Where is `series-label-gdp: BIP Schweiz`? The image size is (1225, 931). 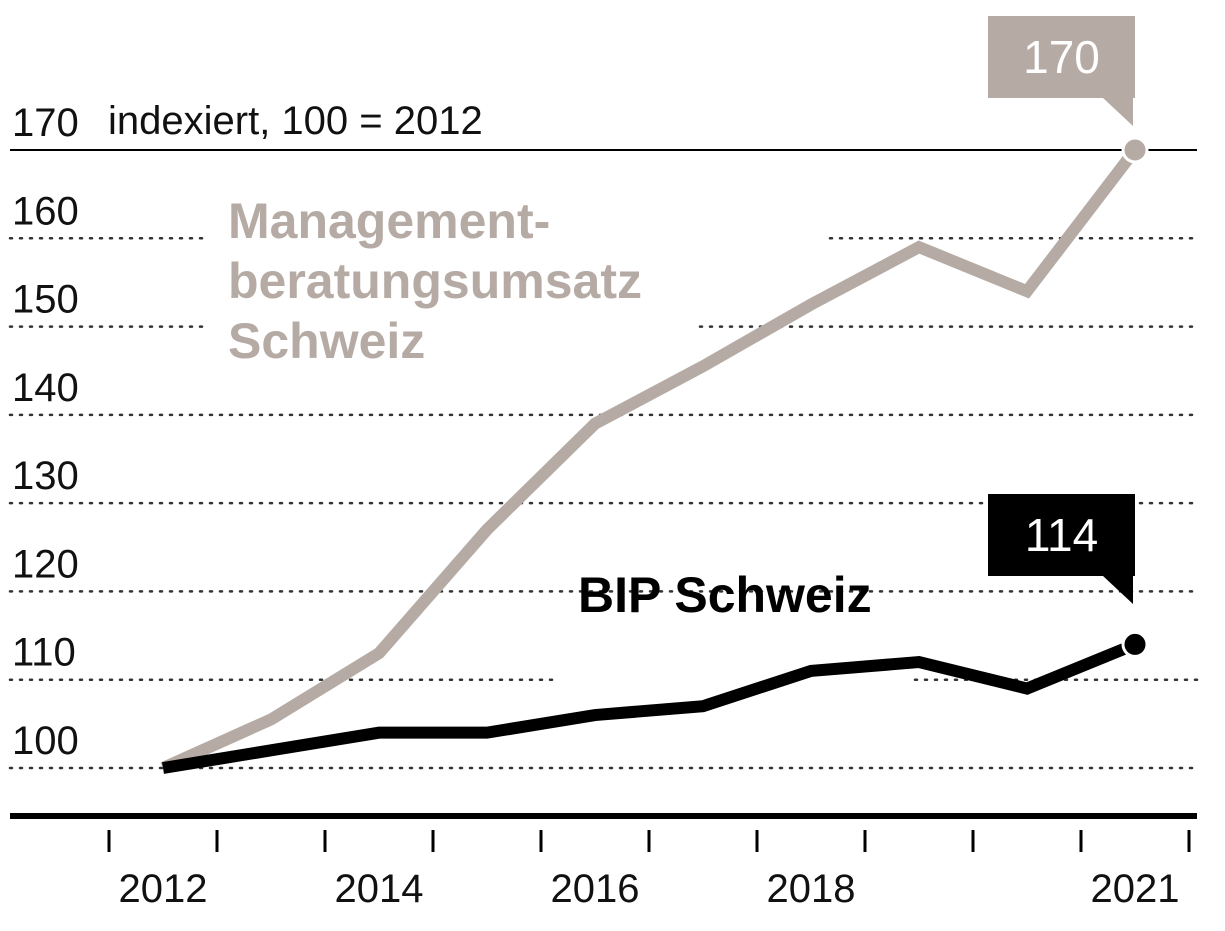
series-label-gdp: BIP Schweiz is located at coordinates (725, 595).